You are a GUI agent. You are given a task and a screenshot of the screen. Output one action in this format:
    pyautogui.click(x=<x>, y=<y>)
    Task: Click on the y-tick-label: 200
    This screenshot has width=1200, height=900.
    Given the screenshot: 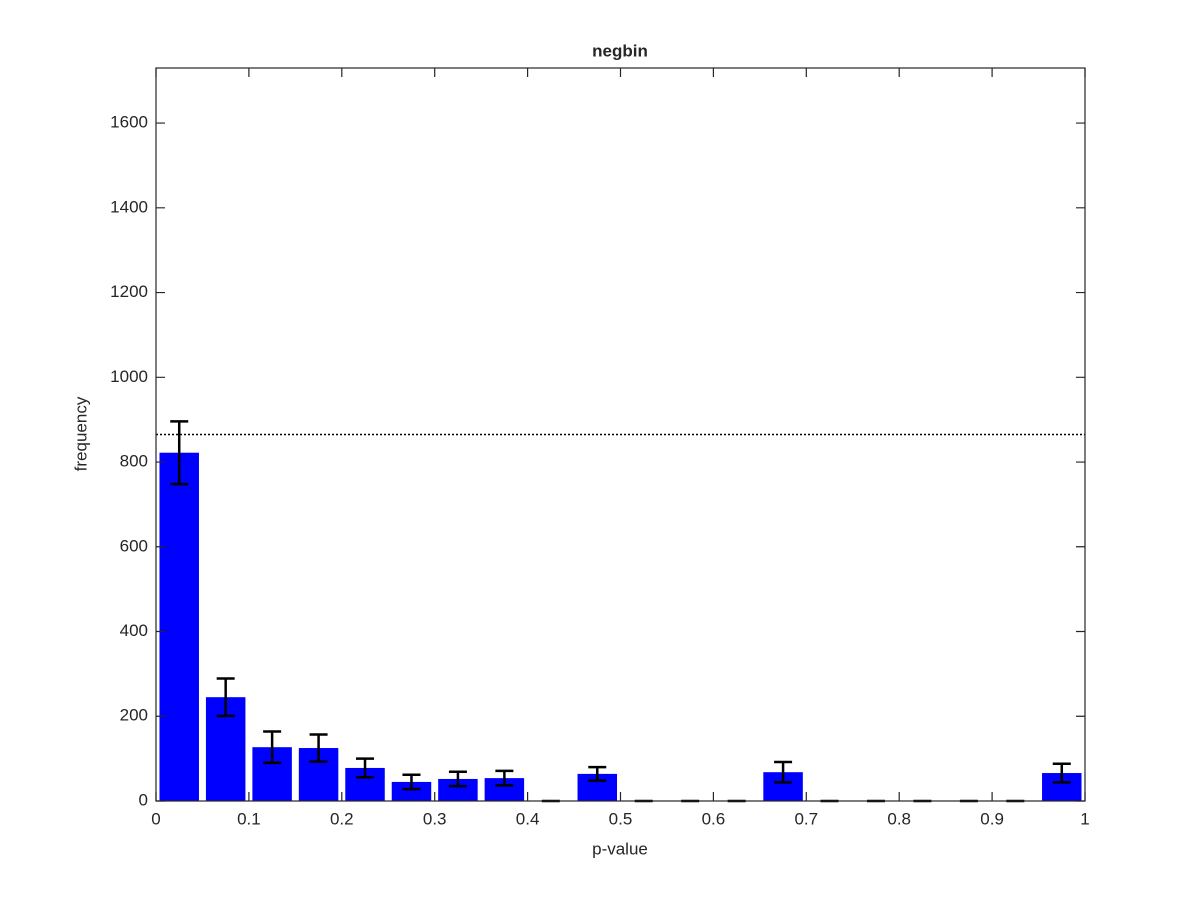 What is the action you would take?
    pyautogui.click(x=134, y=715)
    